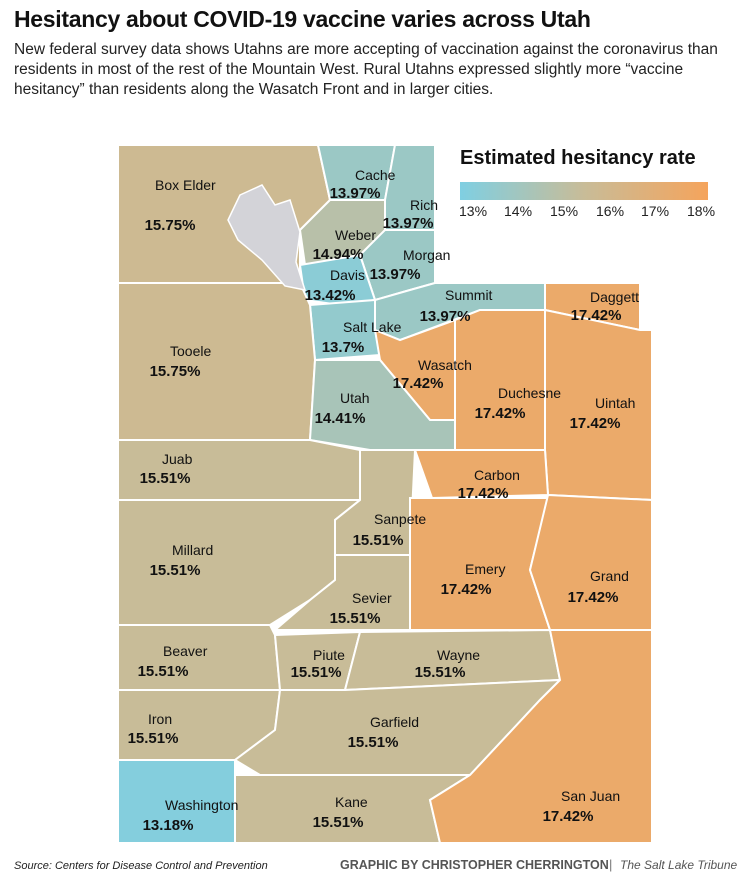 The width and height of the screenshot is (750, 887). Describe the element at coordinates (609, 576) in the screenshot. I see `county-name-grand: Grand` at that location.